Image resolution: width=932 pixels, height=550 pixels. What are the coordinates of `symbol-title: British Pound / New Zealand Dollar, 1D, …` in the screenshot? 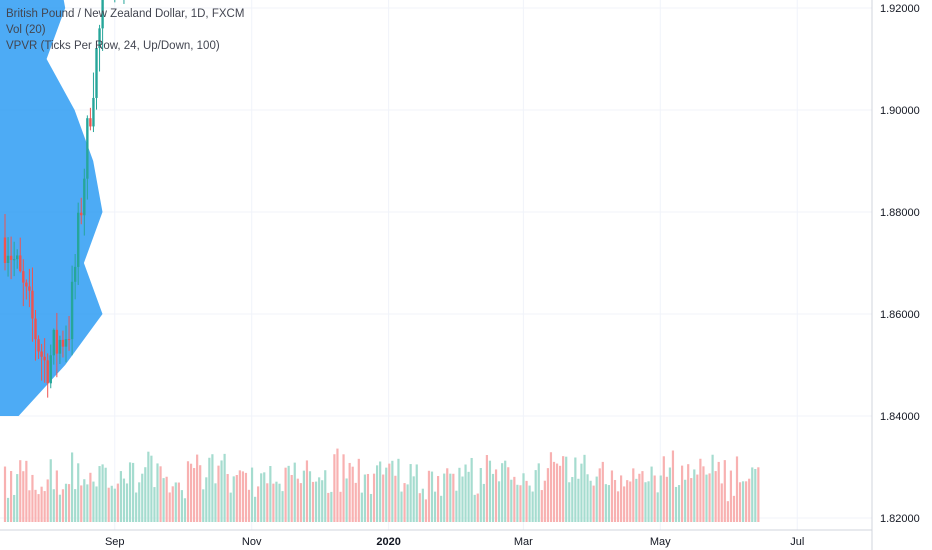 It's located at (125, 14).